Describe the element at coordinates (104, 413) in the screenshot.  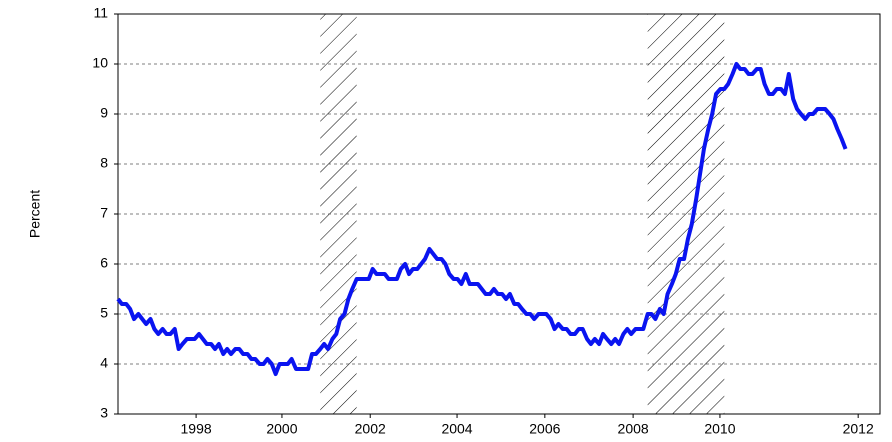
I see `y-tick-label: 3` at that location.